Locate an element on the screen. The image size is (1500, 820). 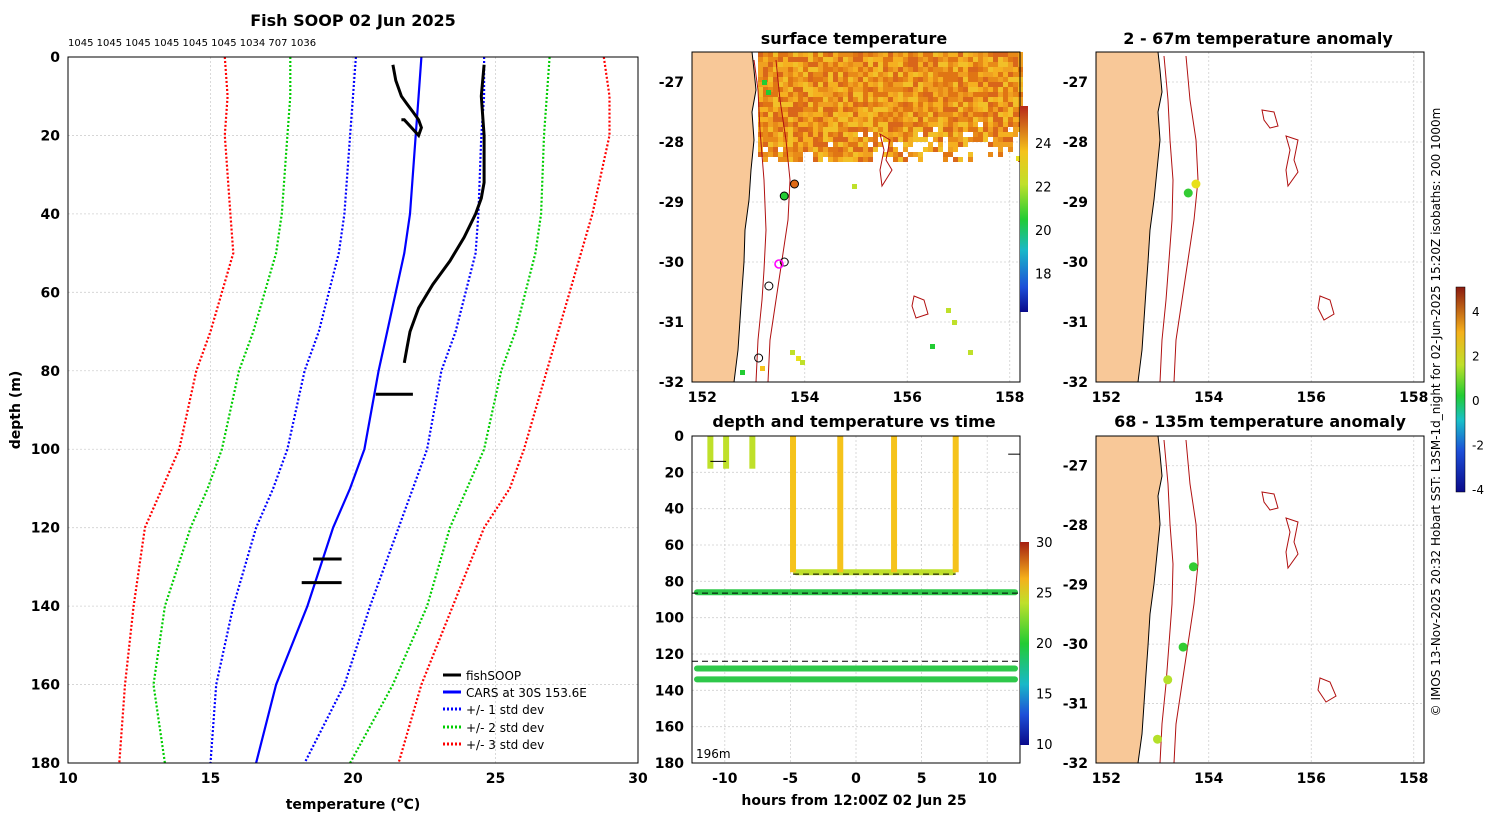
profile-xtick-label: 10 is located at coordinates (68, 779).